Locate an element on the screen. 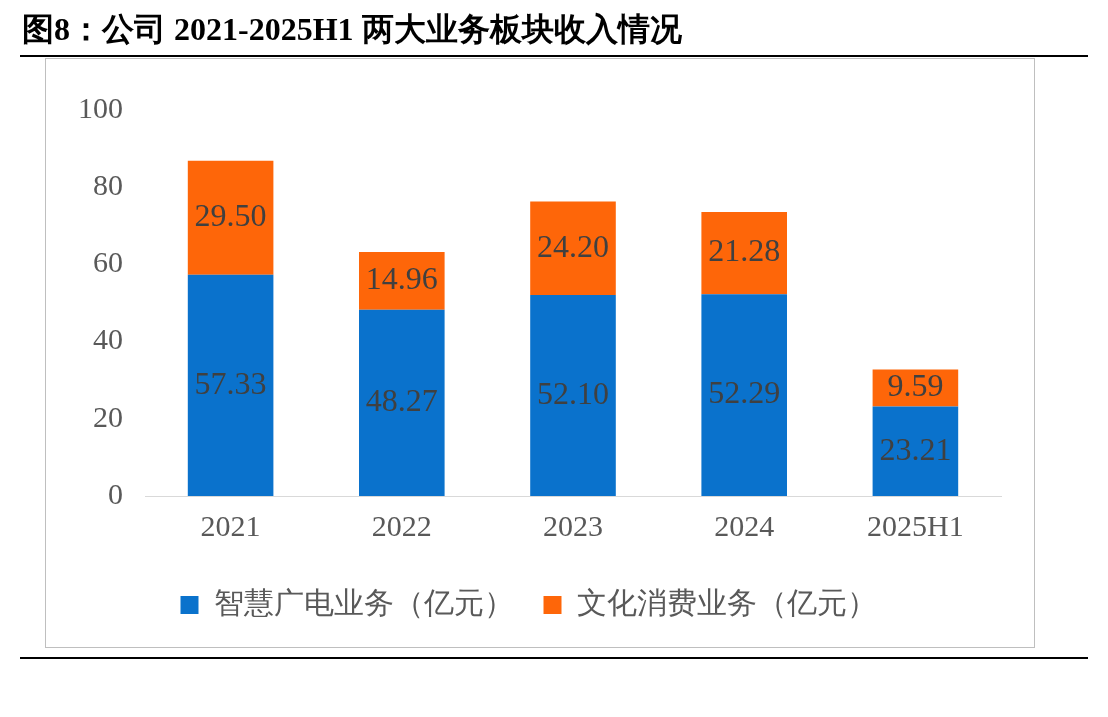 Image resolution: width=1108 pixels, height=717 pixels. y-tick-label: 20 is located at coordinates (108, 416).